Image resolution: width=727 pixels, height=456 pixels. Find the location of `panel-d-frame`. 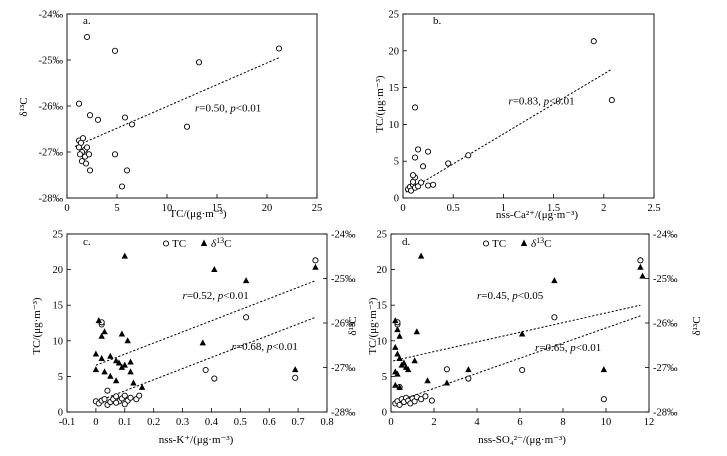

panel-d-frame is located at coordinates (520, 323).